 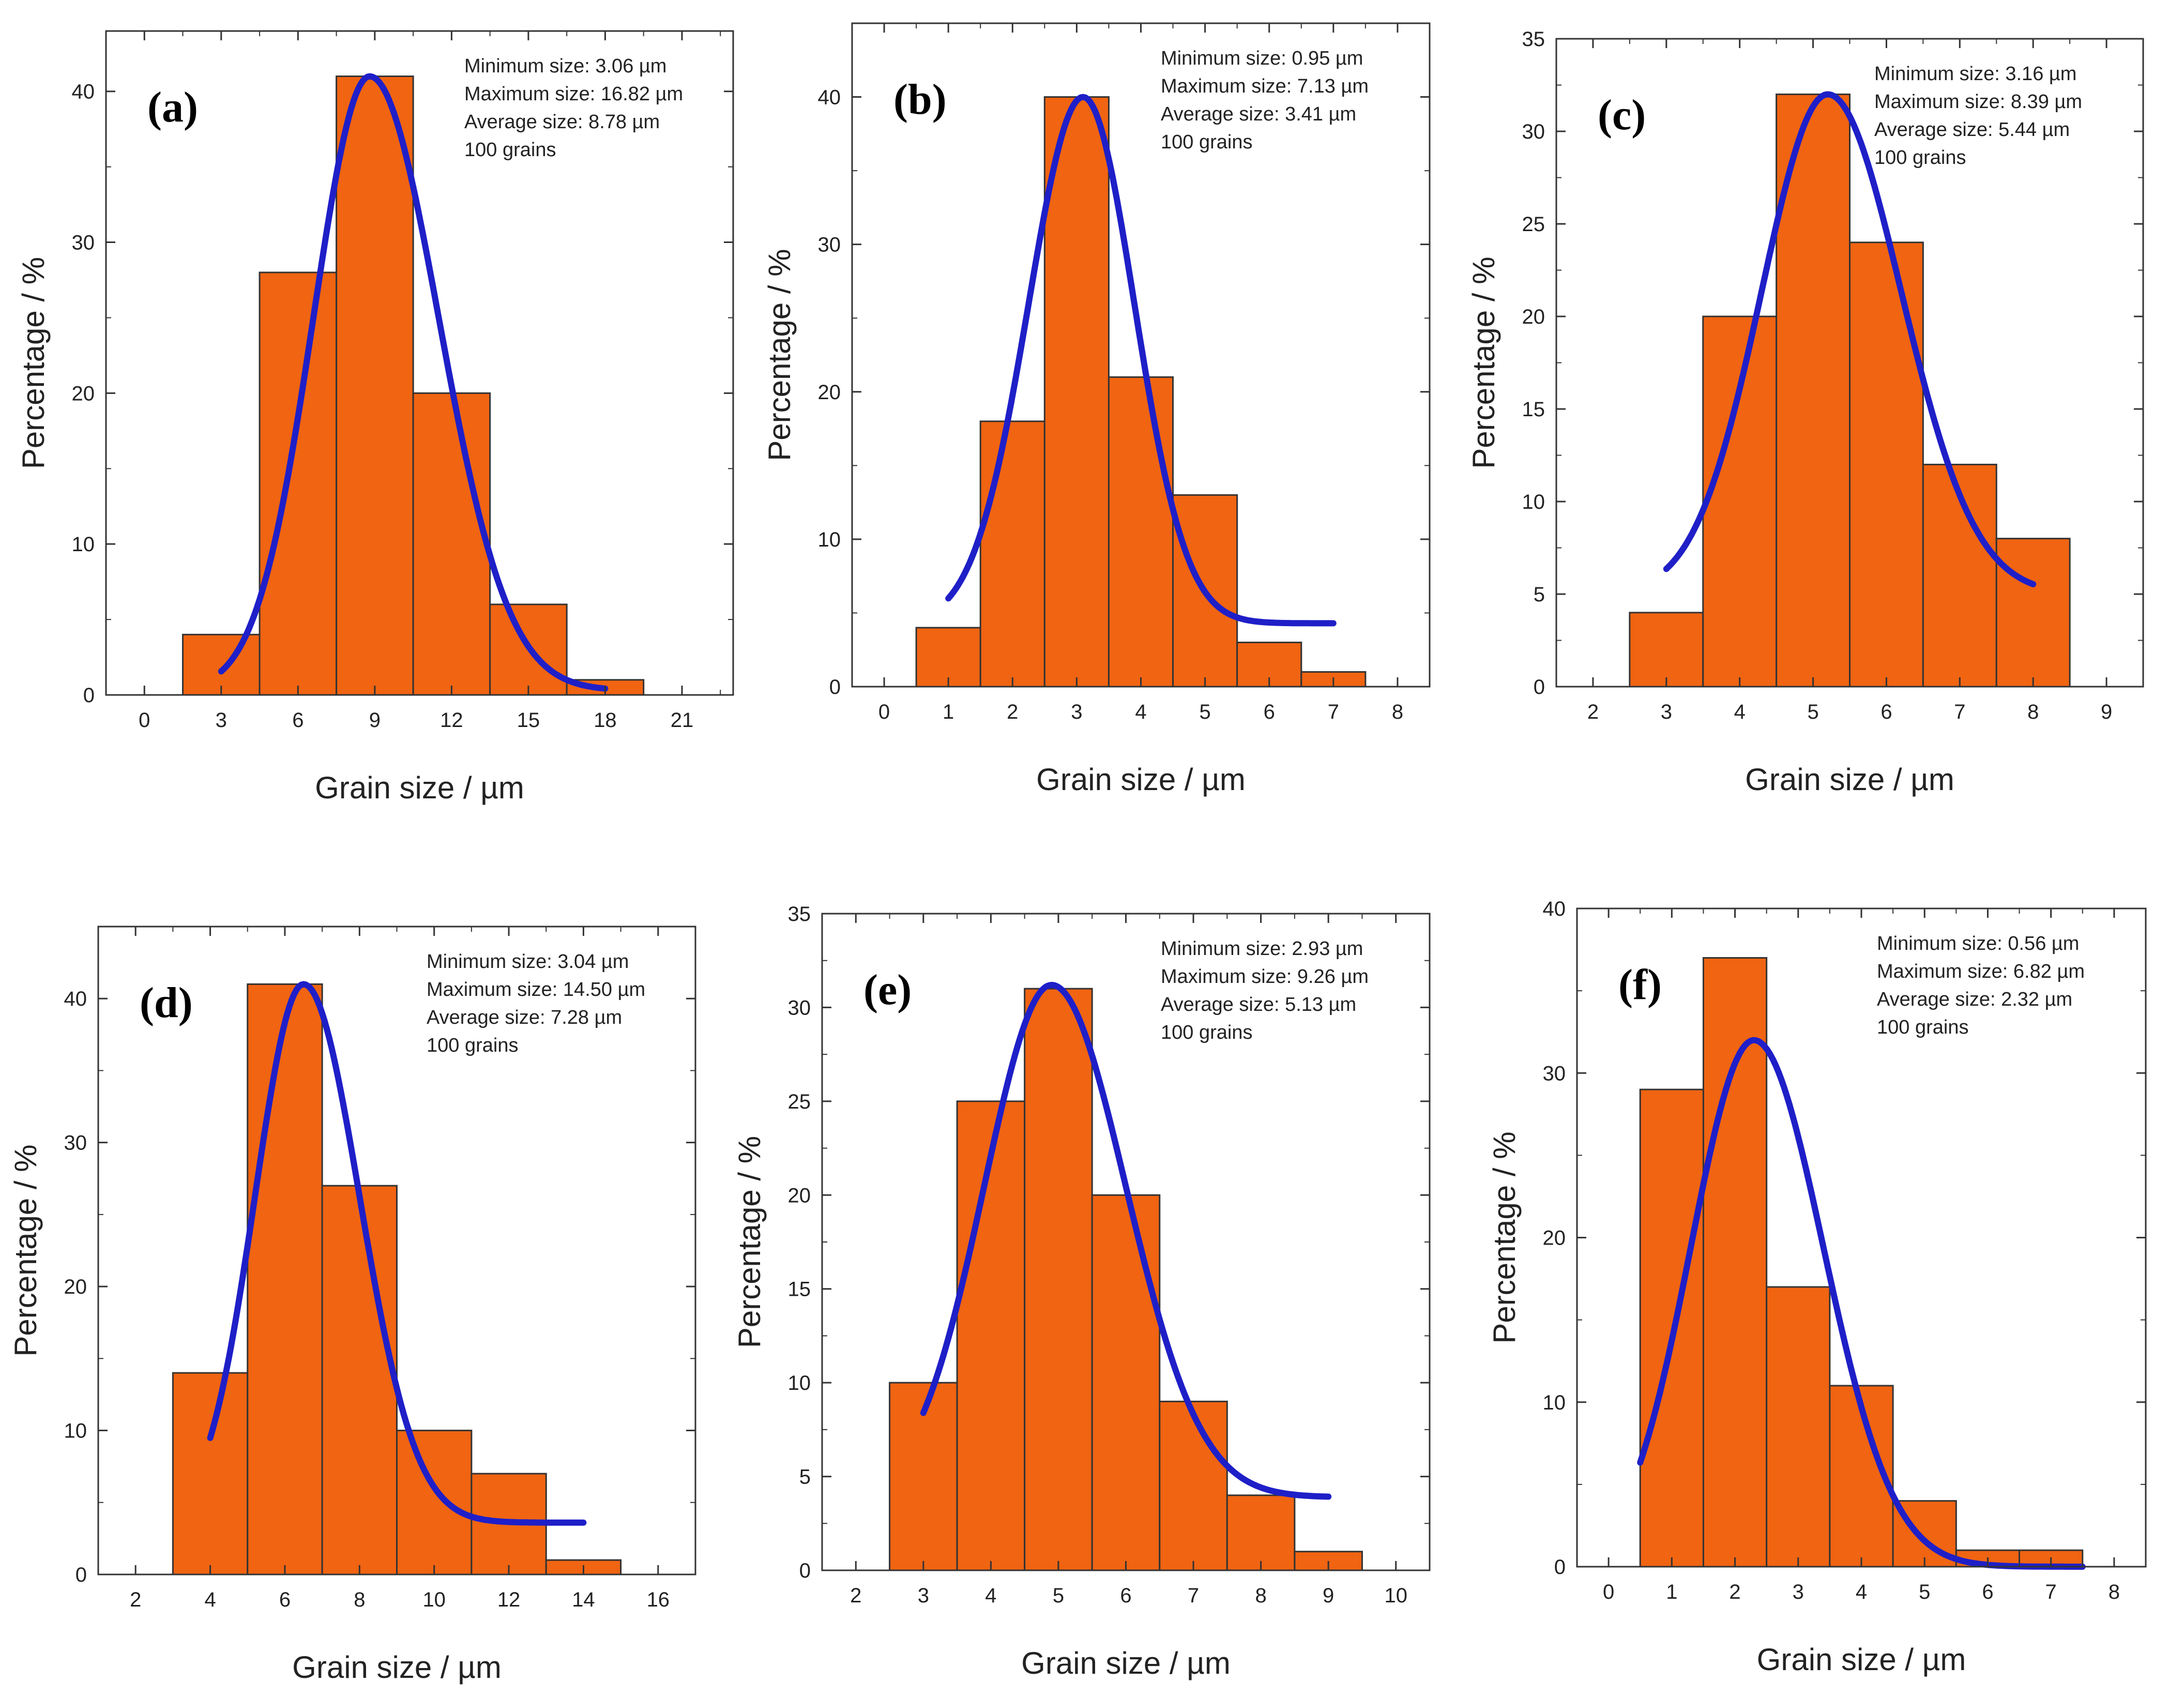 I want to click on size-stat-line: Minimum size: 3.06 µm, so click(x=565, y=66).